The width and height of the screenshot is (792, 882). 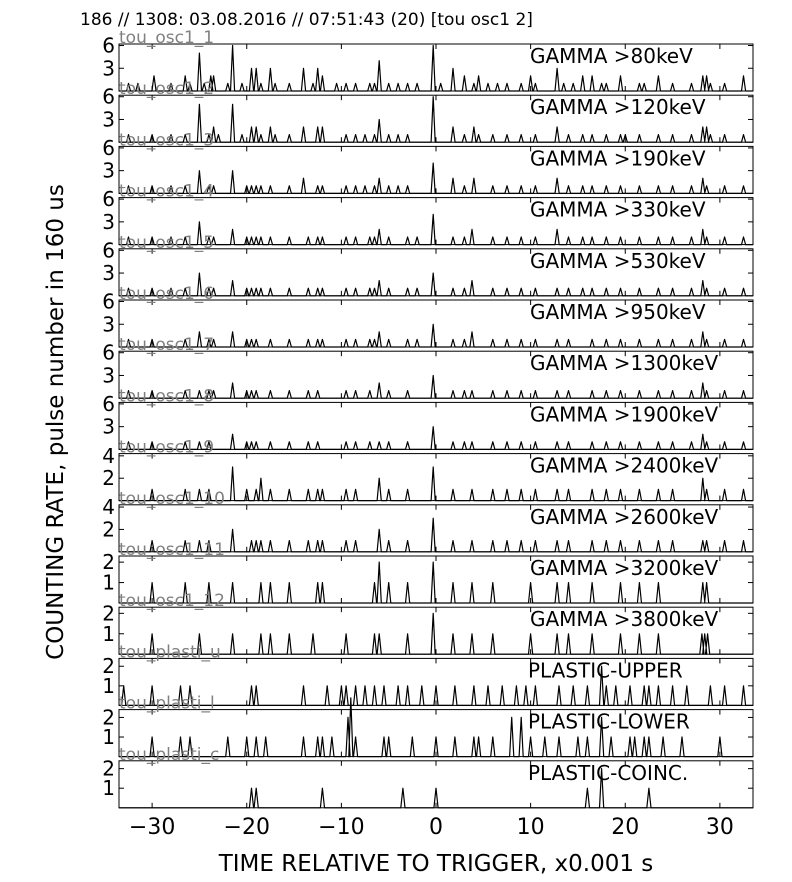 I want to click on panel-3: 36 GAMMA >190keV tou_osc1_3, so click(x=428, y=162).